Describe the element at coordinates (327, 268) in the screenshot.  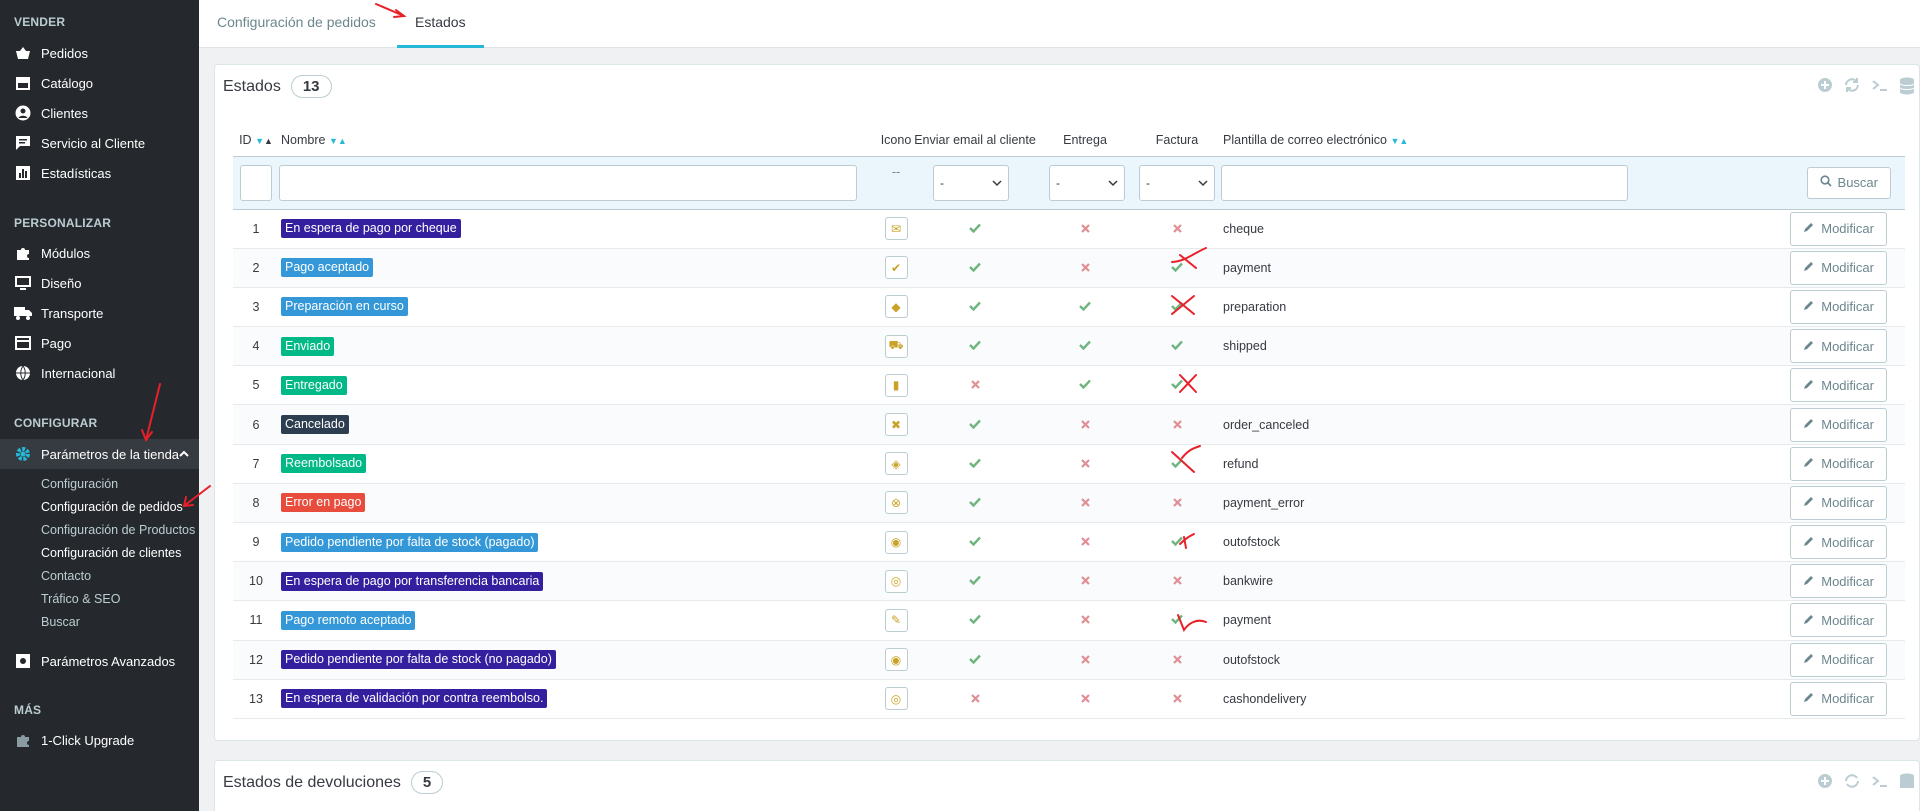
I see `status-badge: Pago aceptado` at that location.